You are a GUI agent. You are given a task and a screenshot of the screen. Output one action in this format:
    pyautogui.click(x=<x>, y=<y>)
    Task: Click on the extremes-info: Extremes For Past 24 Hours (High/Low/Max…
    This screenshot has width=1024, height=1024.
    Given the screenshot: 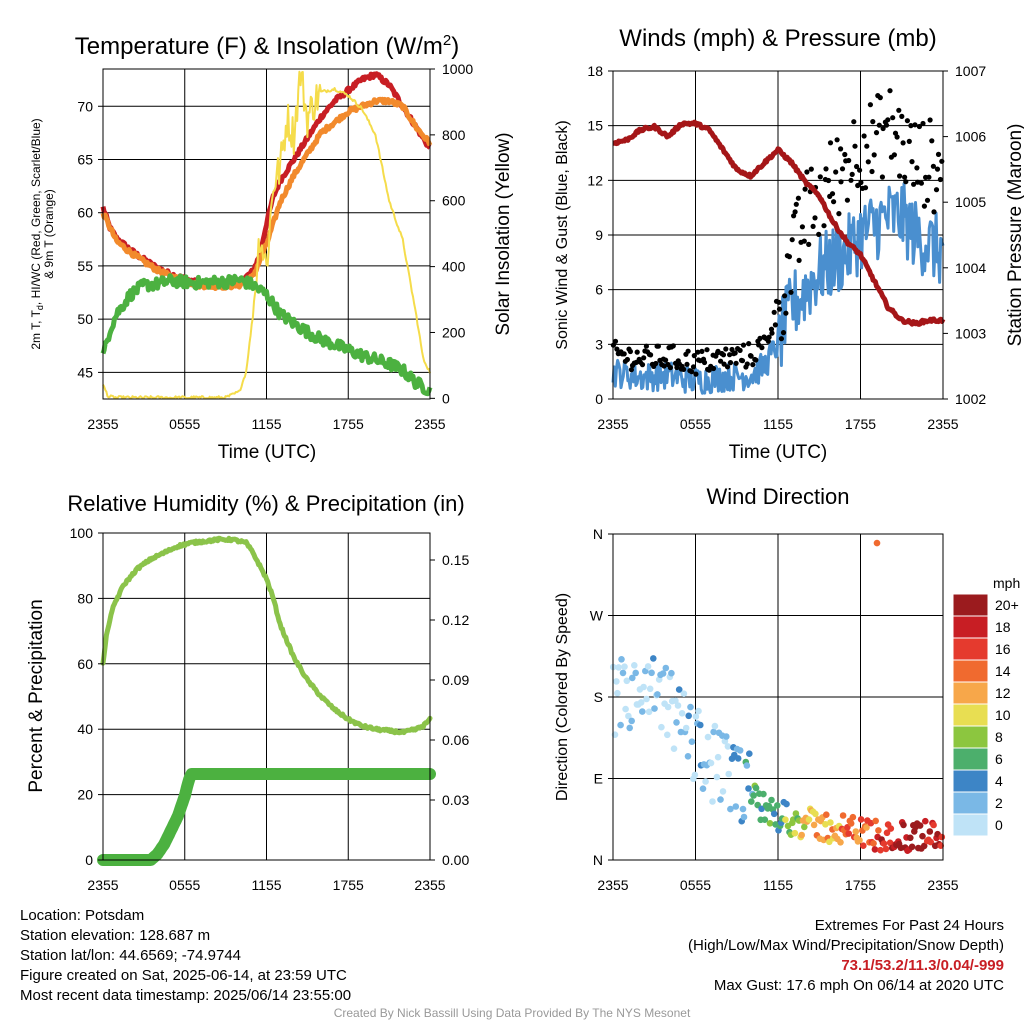 What is the action you would take?
    pyautogui.click(x=846, y=956)
    